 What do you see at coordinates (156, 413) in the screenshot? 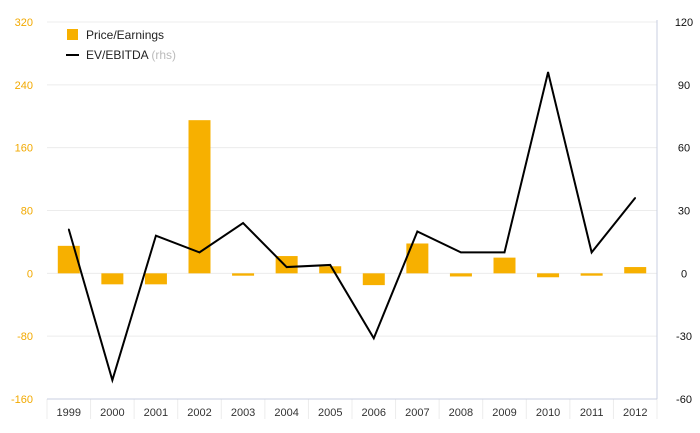
I see `x-tick-label: 2001` at bounding box center [156, 413].